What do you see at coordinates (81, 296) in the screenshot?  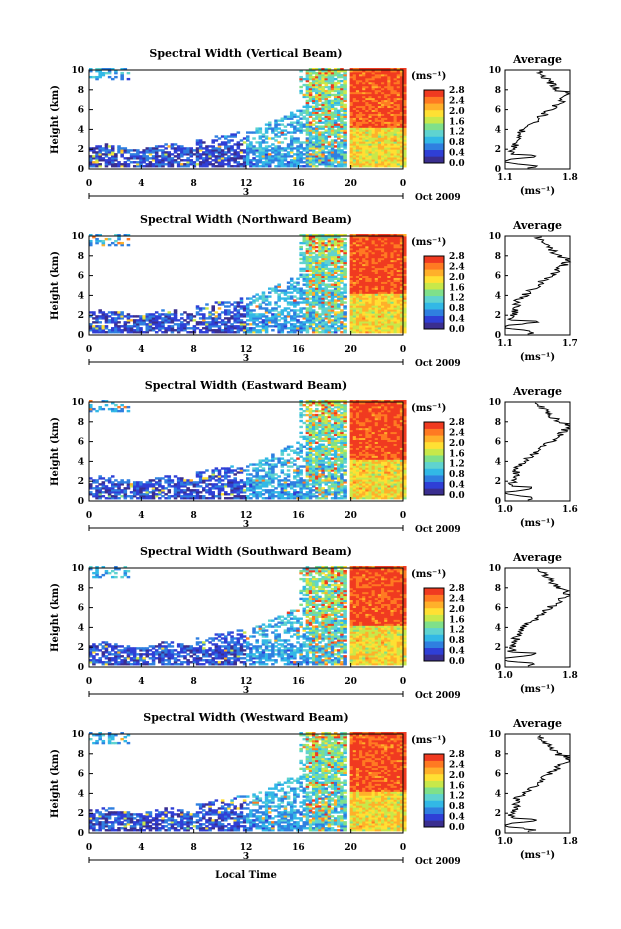 I see `y-tick-label: 4` at bounding box center [81, 296].